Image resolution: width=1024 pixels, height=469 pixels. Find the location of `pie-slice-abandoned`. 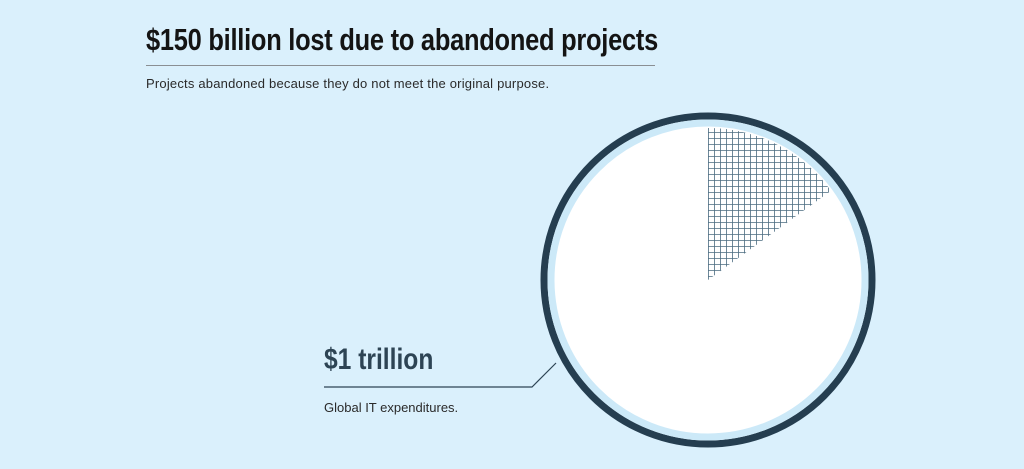

pie-slice-abandoned is located at coordinates (769, 204).